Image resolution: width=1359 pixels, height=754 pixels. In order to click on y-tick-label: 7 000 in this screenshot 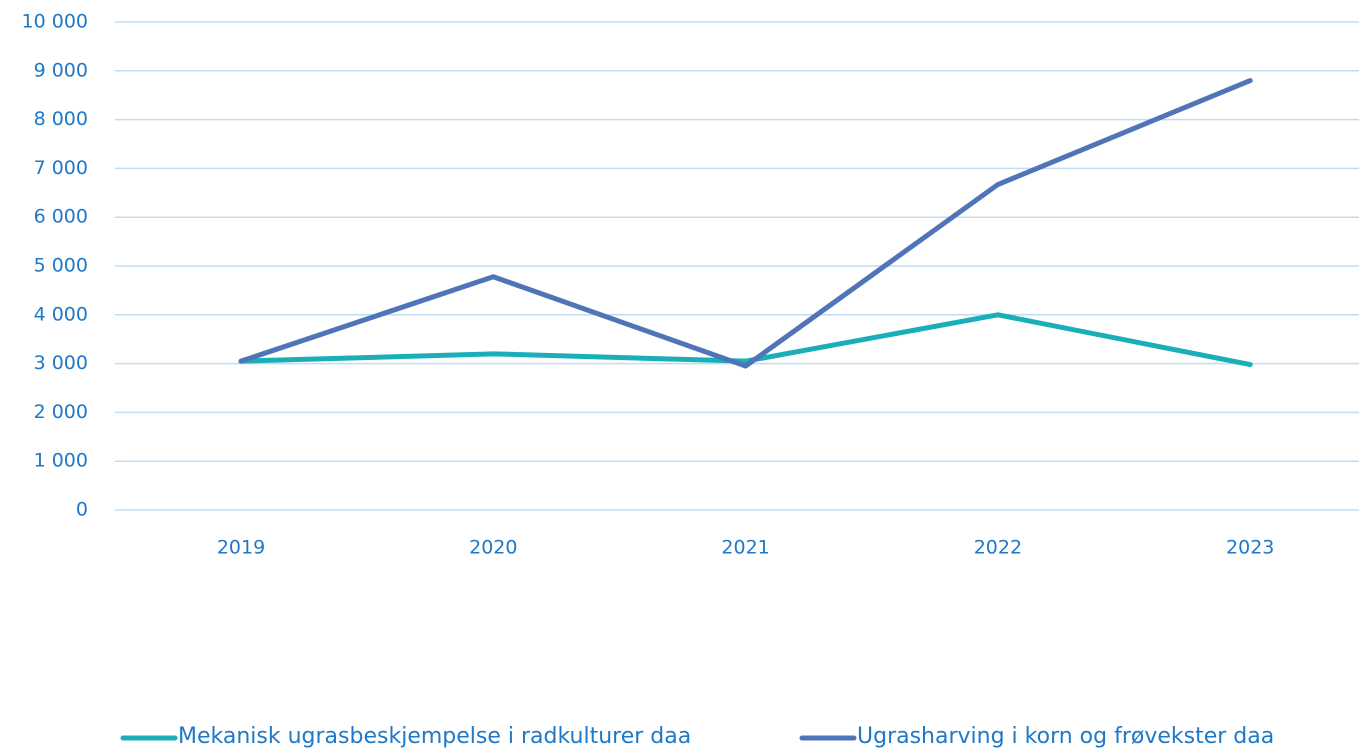, I will do `click(61, 168)`.